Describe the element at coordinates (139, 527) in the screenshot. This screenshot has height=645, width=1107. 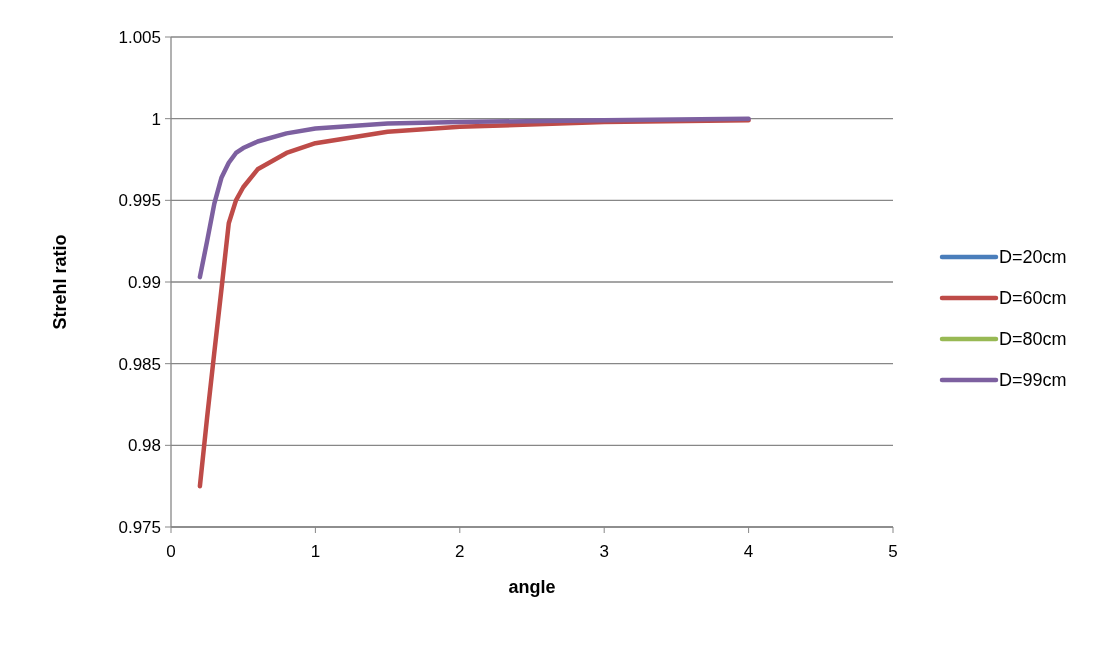
I see `y-tick-label: 0.975` at that location.